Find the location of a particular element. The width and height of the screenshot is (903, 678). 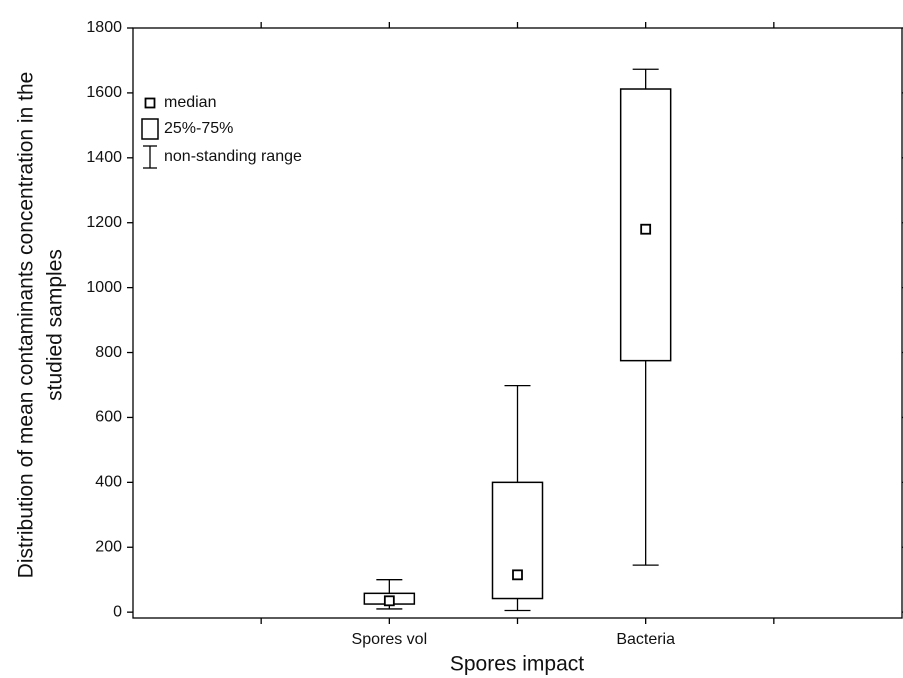

legend-label: non-standing range is located at coordinates (233, 156).